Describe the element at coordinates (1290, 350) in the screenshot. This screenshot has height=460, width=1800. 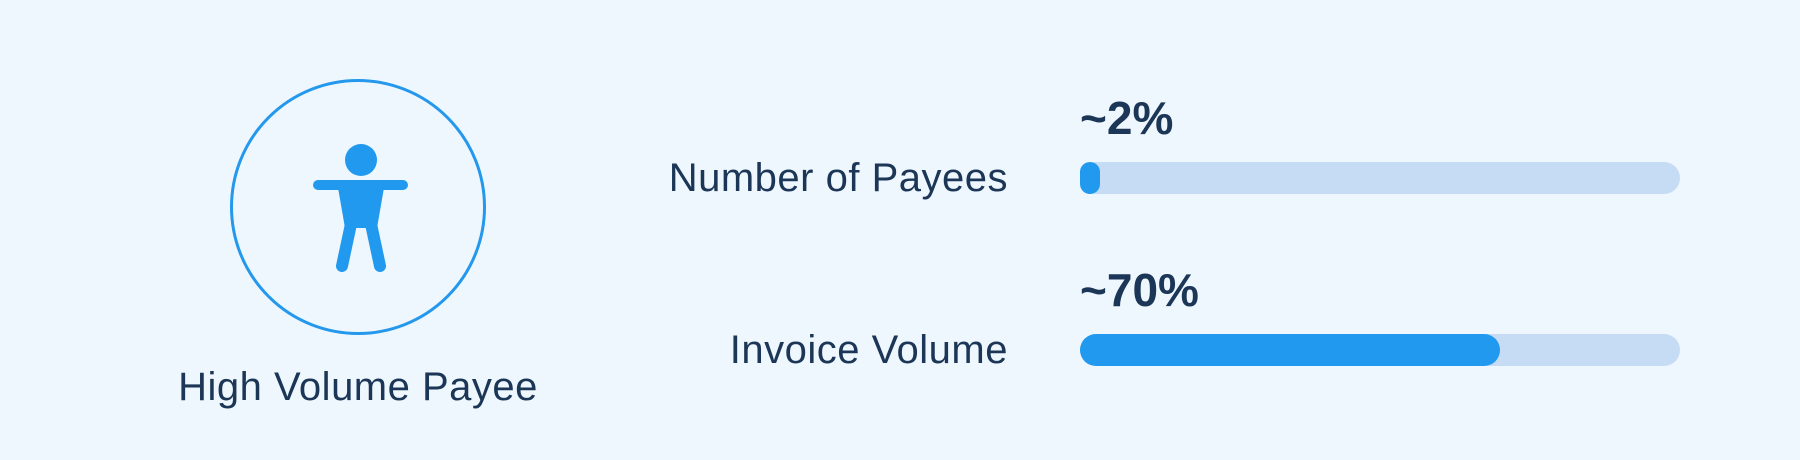
I see `invoice-bar-fill` at that location.